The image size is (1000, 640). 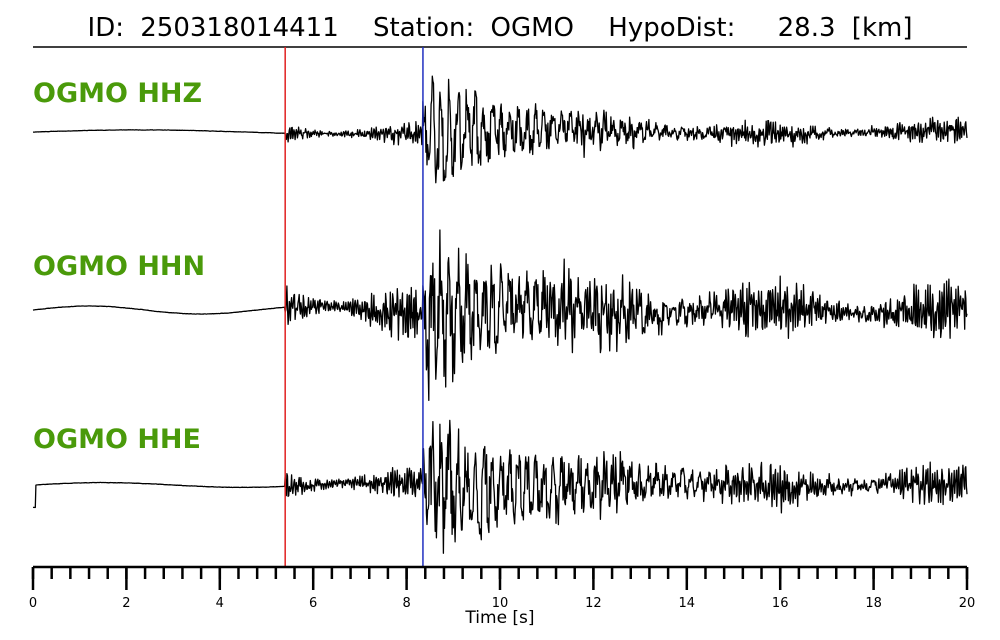 I want to click on tick-label: 4, so click(x=220, y=603).